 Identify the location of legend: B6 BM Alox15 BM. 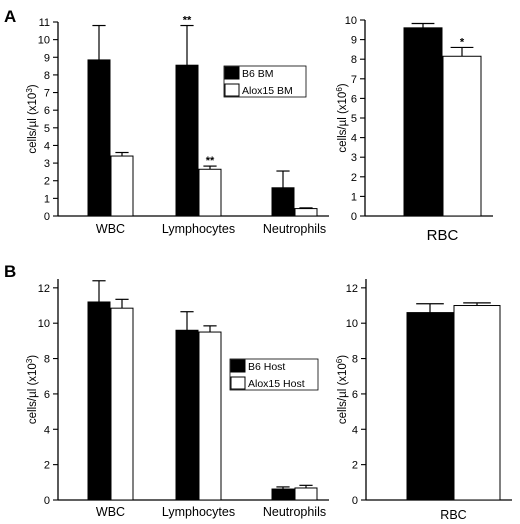
(265, 81).